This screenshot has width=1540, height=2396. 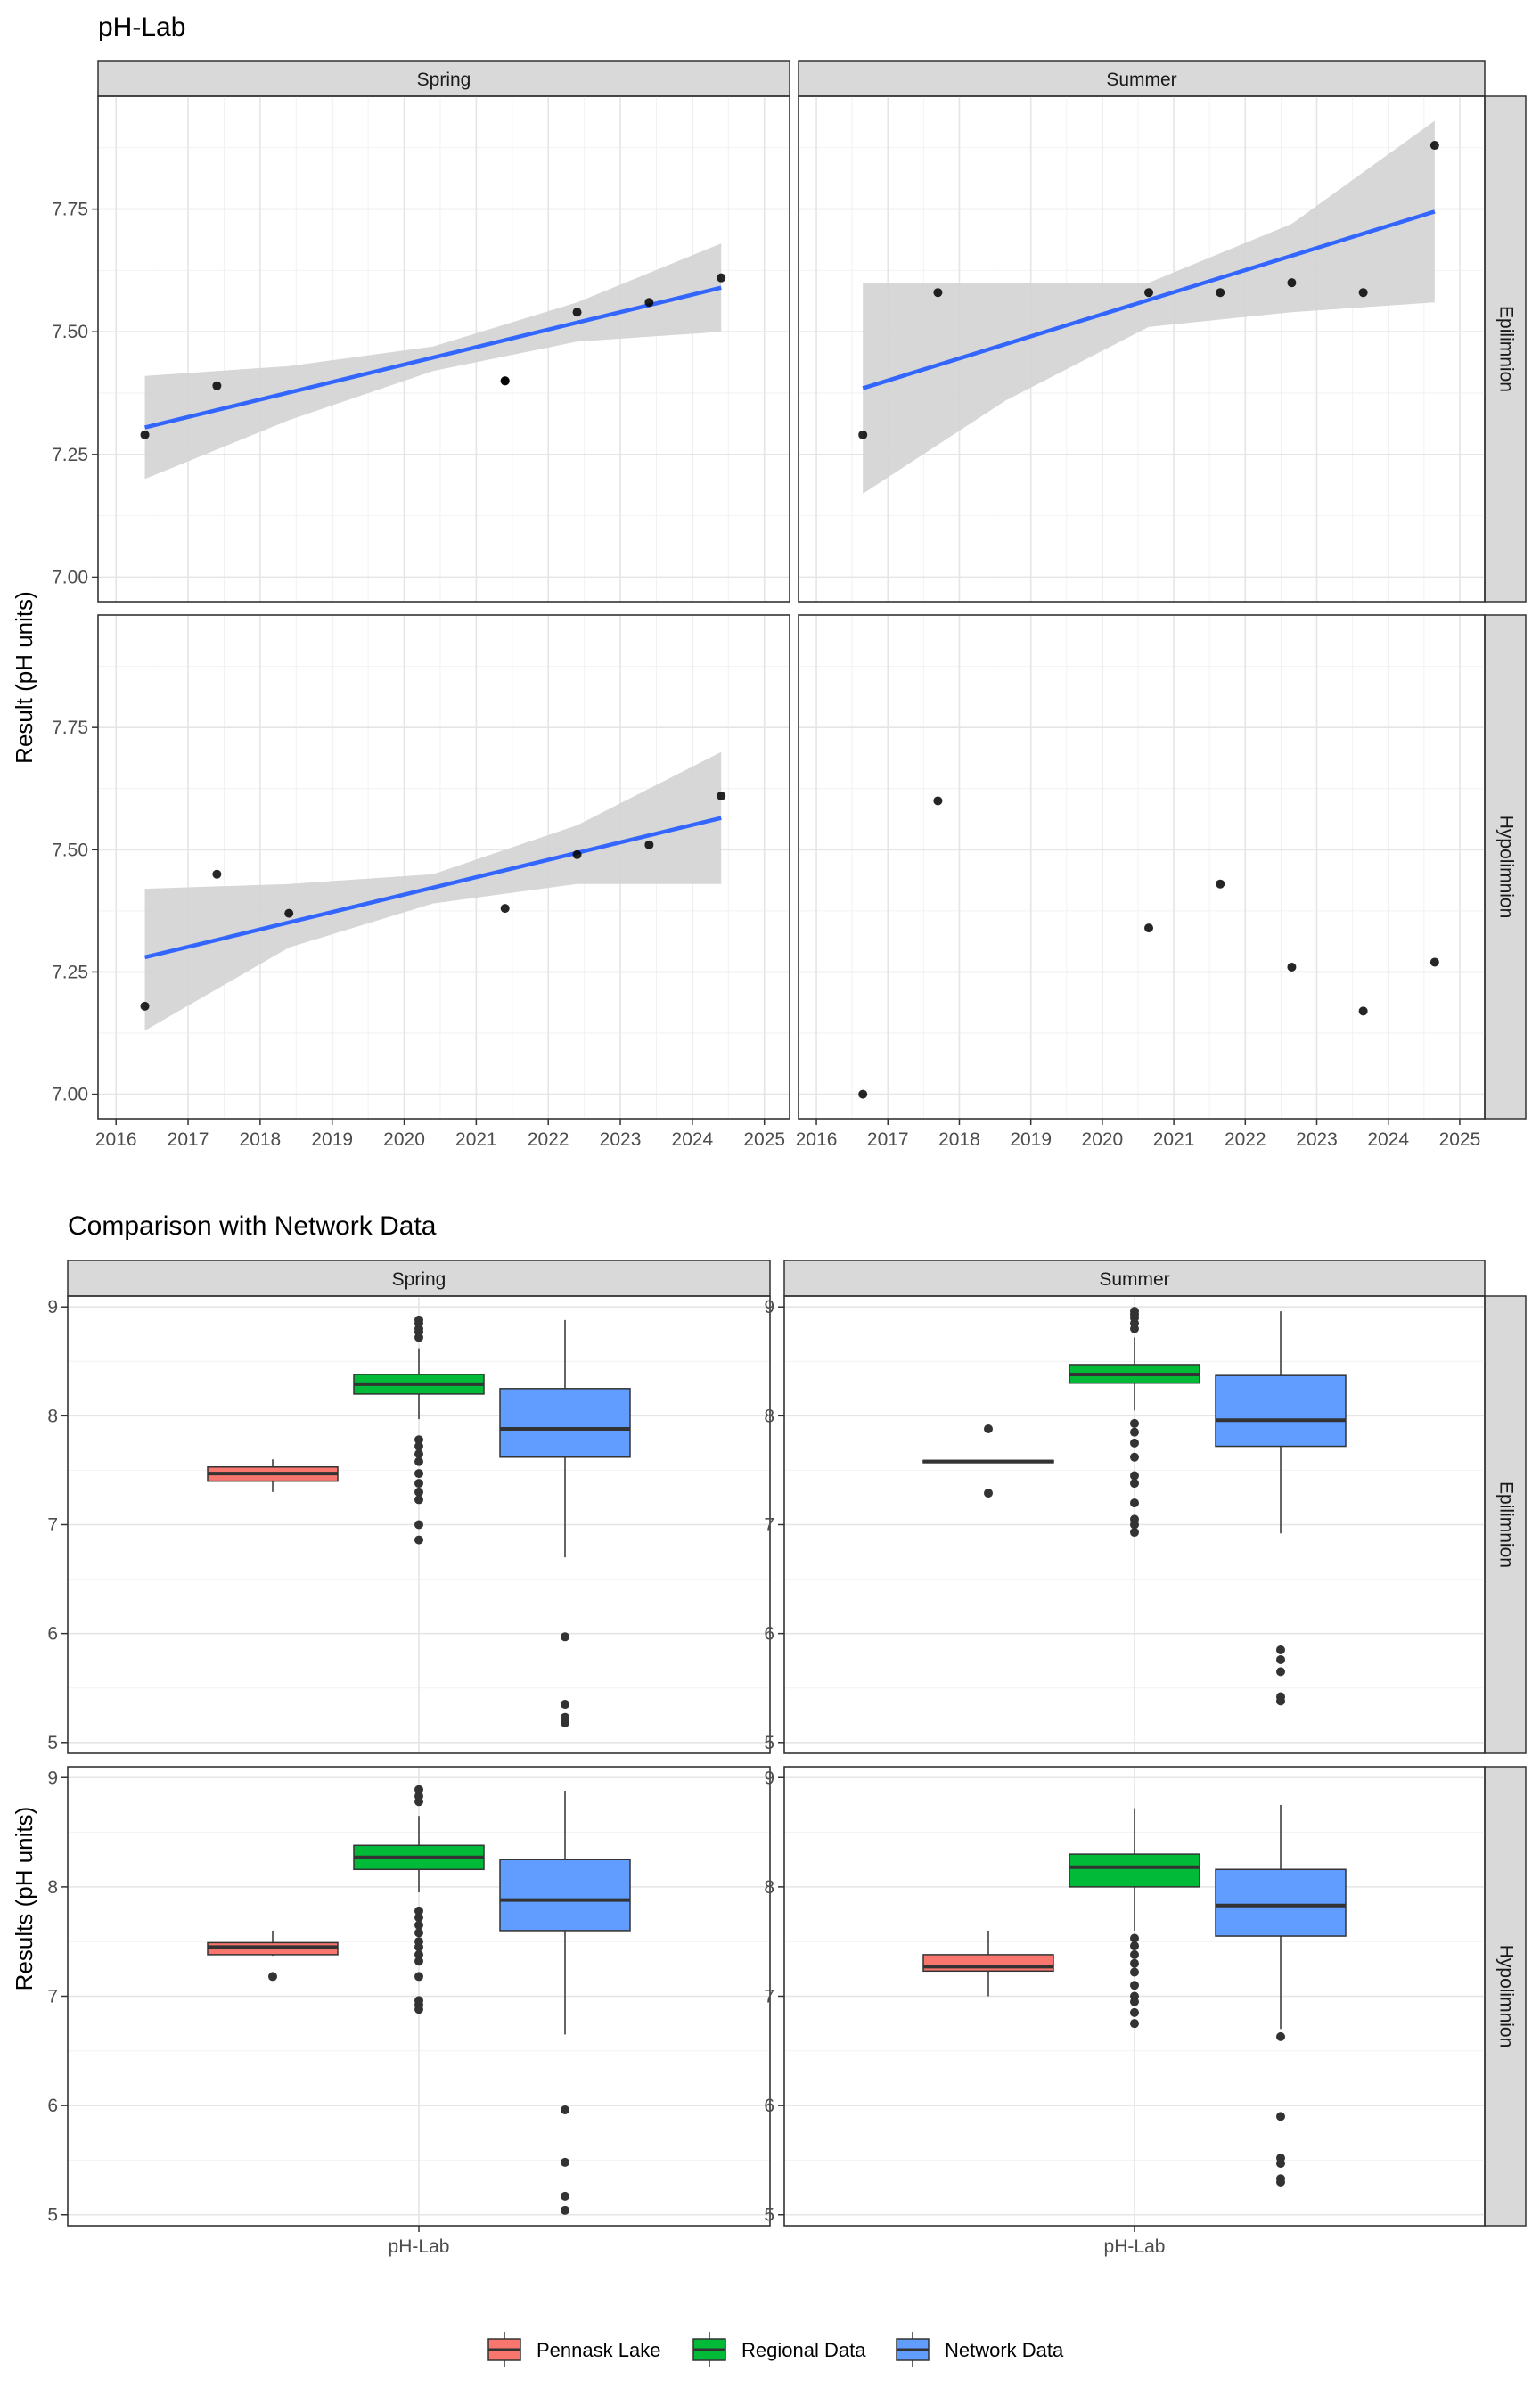 I want to click on panel-spring-epilimnion: 7.00 7.25 7.50 7.75, so click(x=421, y=349).